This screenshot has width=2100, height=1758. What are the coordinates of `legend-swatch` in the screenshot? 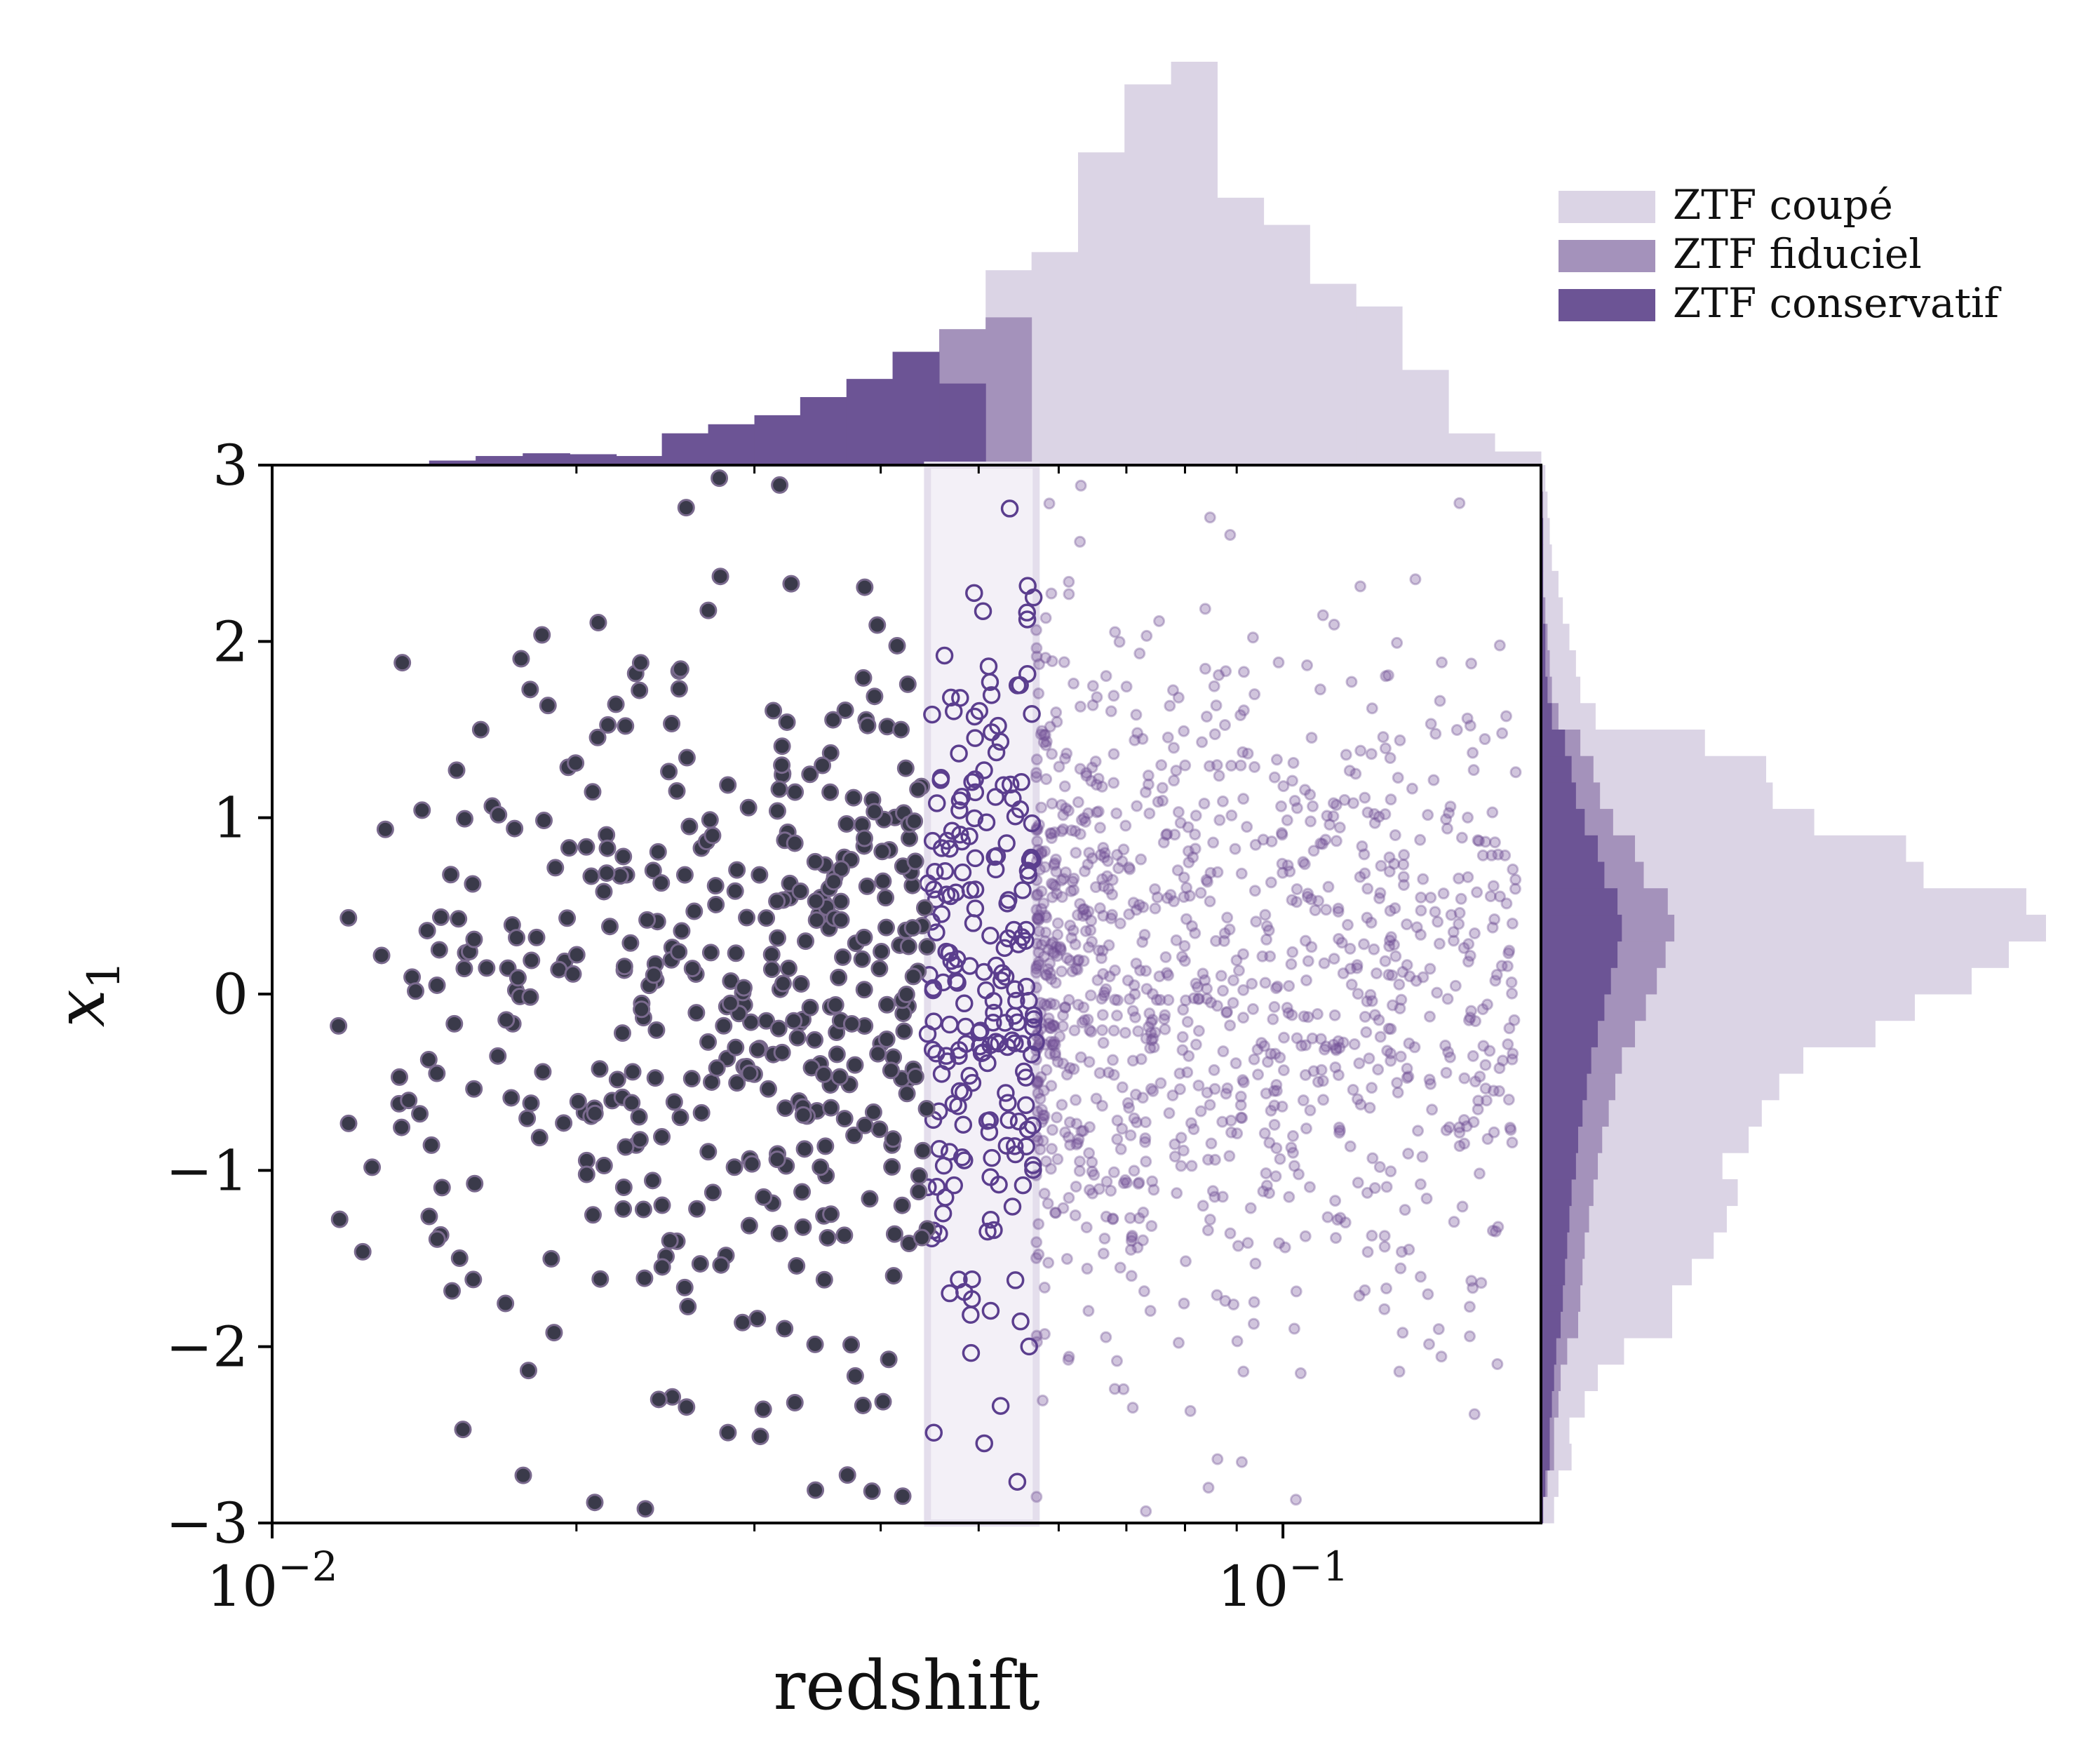 It's located at (1607, 305).